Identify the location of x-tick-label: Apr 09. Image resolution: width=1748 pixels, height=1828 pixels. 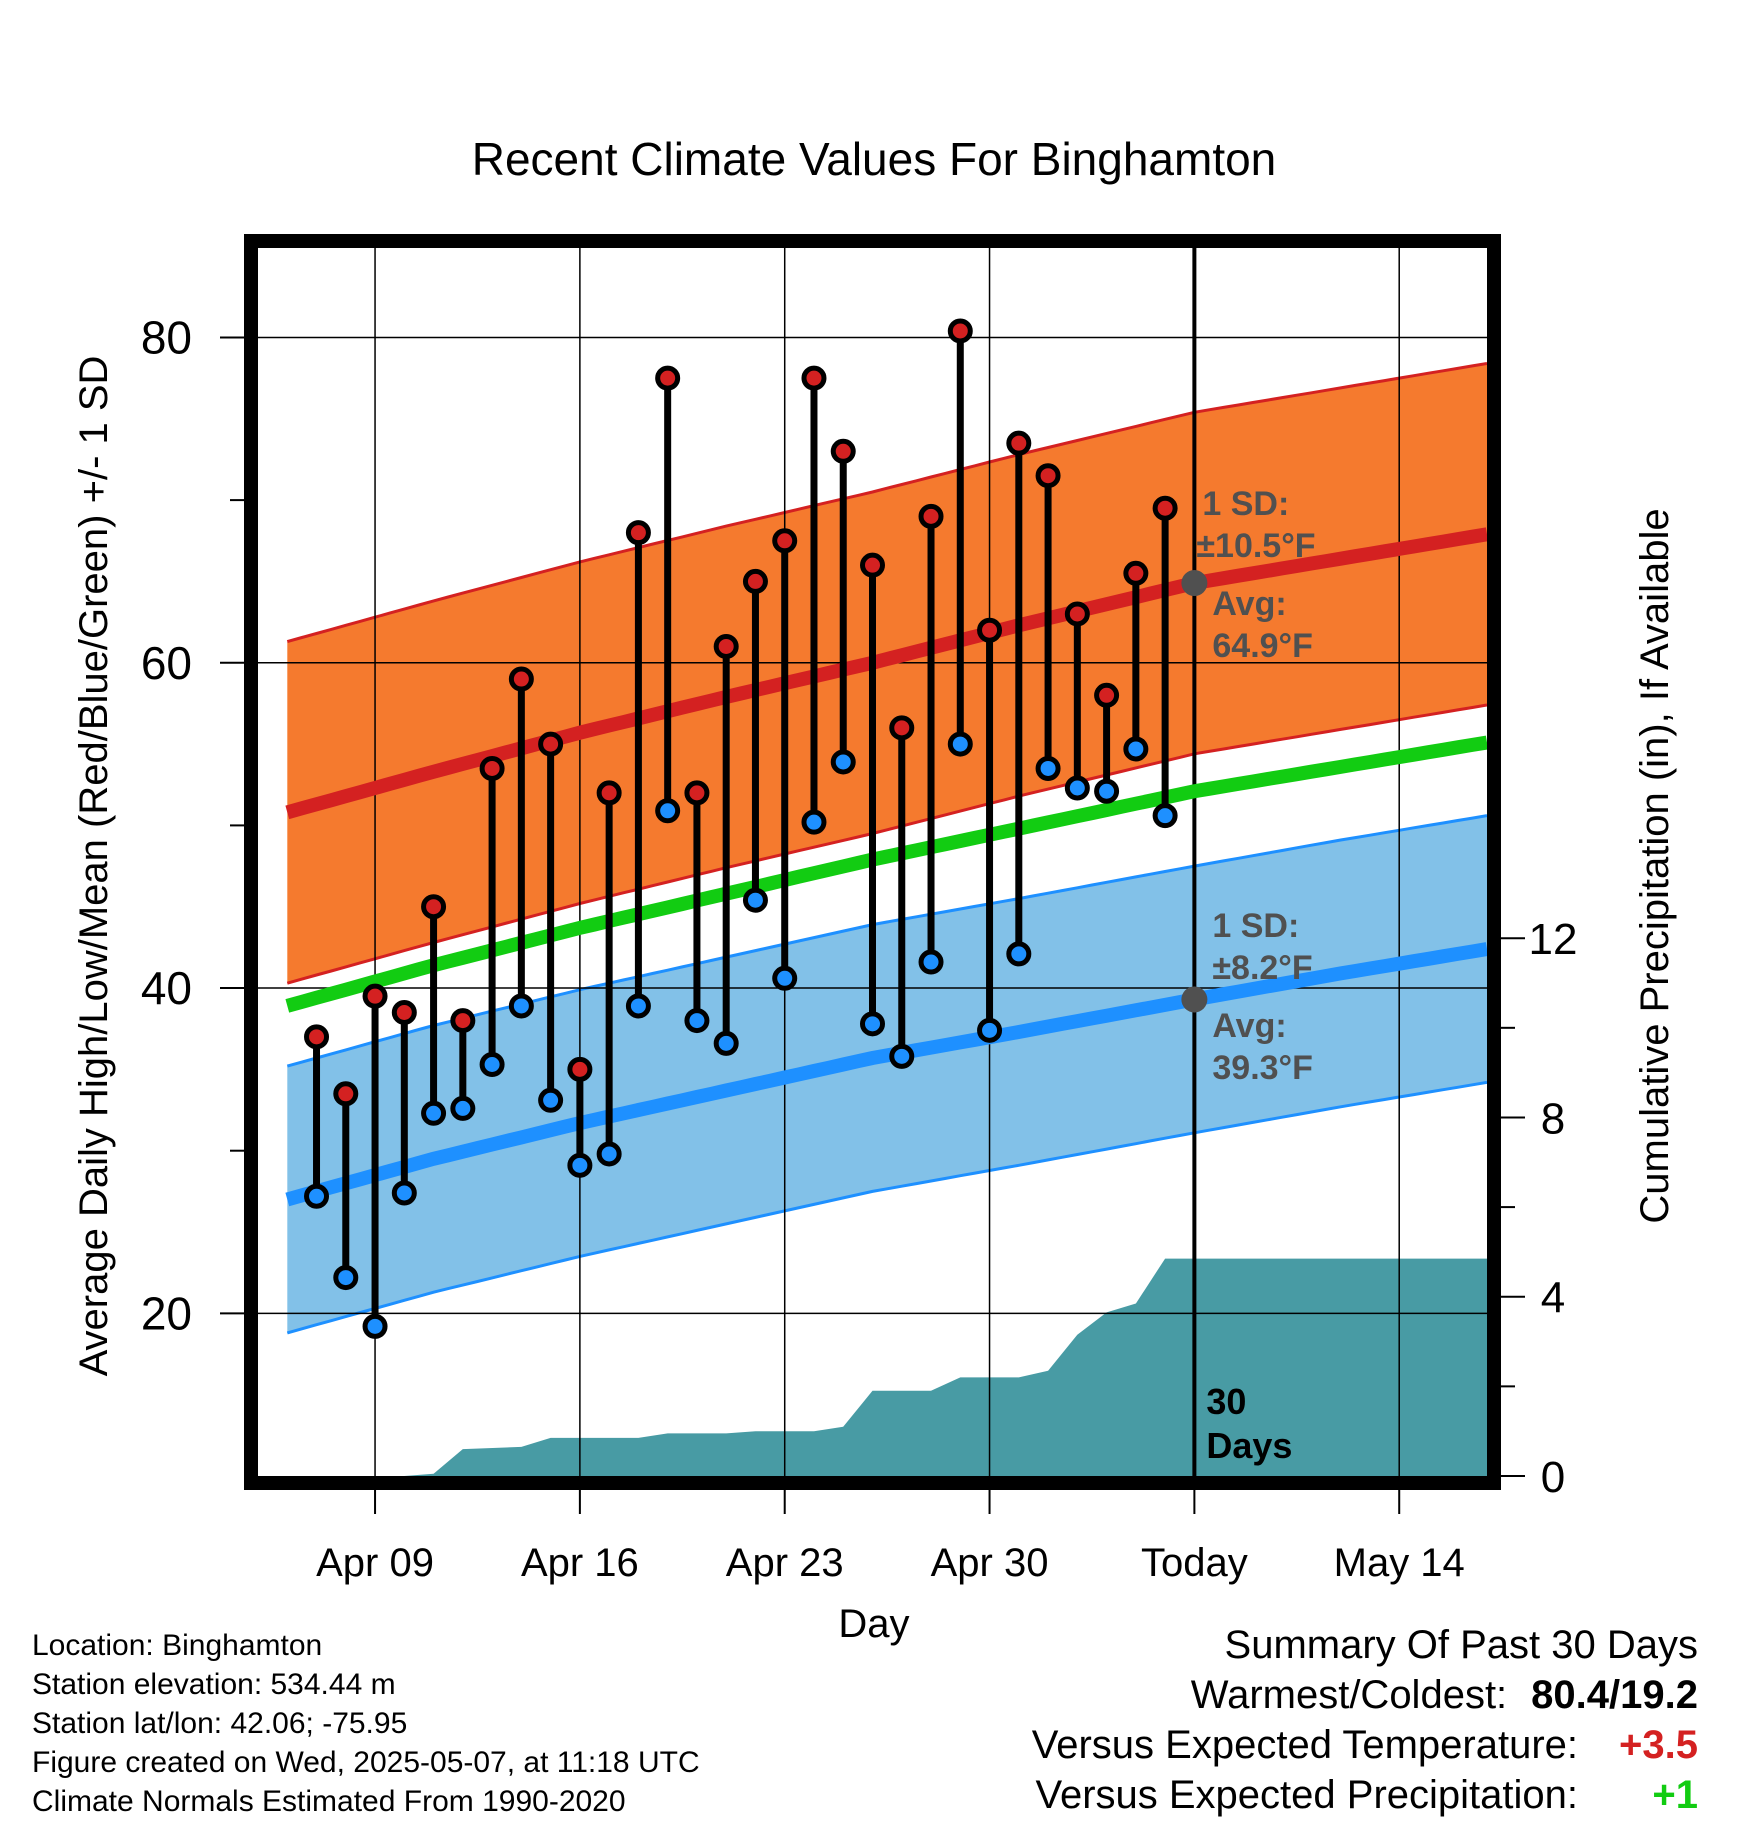
(375, 1563).